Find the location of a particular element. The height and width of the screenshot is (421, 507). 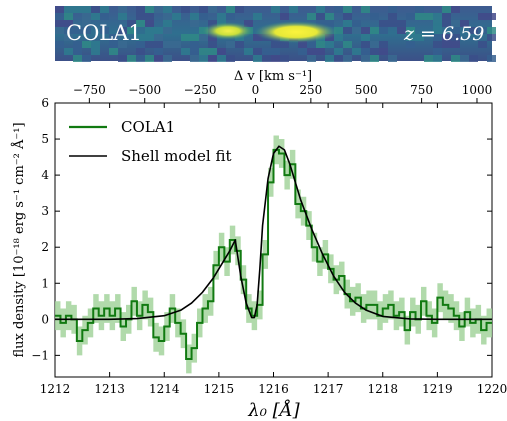

x-tick-label: 1215 is located at coordinates (219, 389).